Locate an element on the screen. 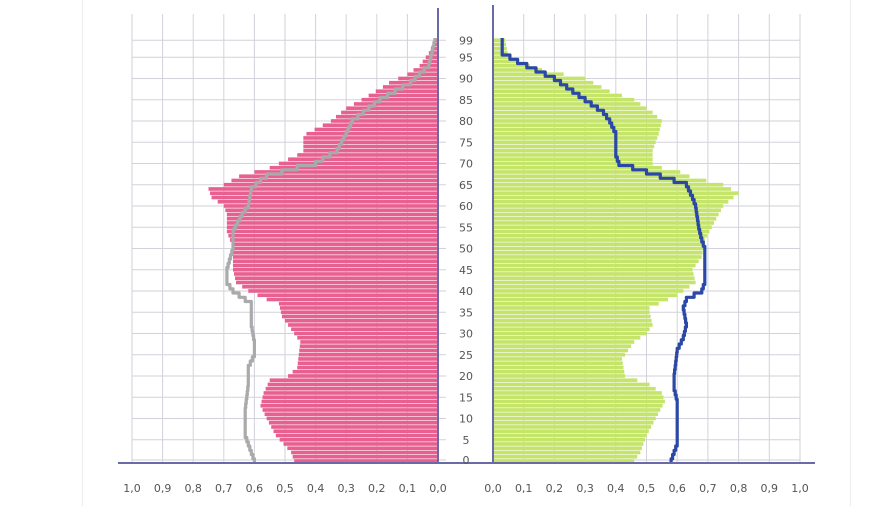  y-tick-label: 15 is located at coordinates (466, 397).